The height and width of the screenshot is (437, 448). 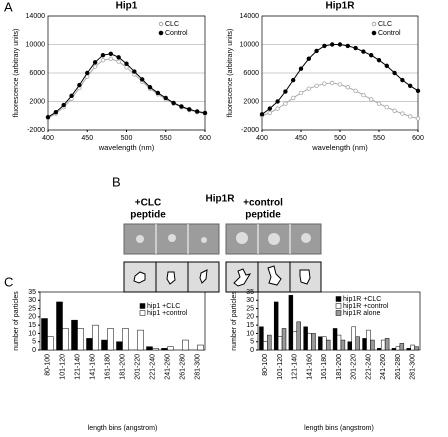 What do you see at coordinates (234, 321) in the screenshot?
I see `y-axis-label: number of particles` at bounding box center [234, 321].